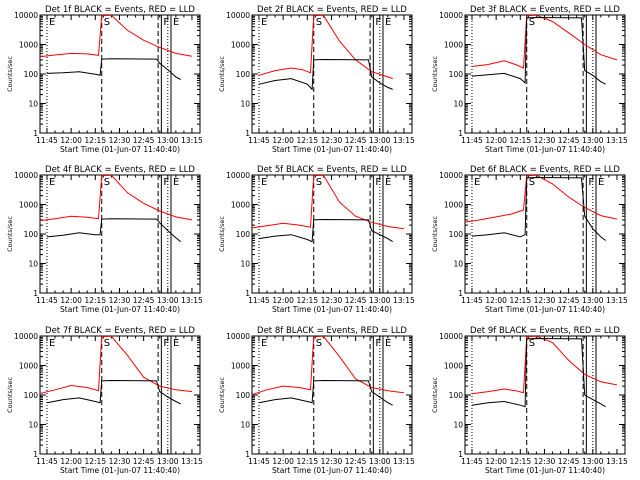  What do you see at coordinates (545, 10) in the screenshot?
I see `chart-title: Det 3f BLACK = Events, RED = LLD` at bounding box center [545, 10].